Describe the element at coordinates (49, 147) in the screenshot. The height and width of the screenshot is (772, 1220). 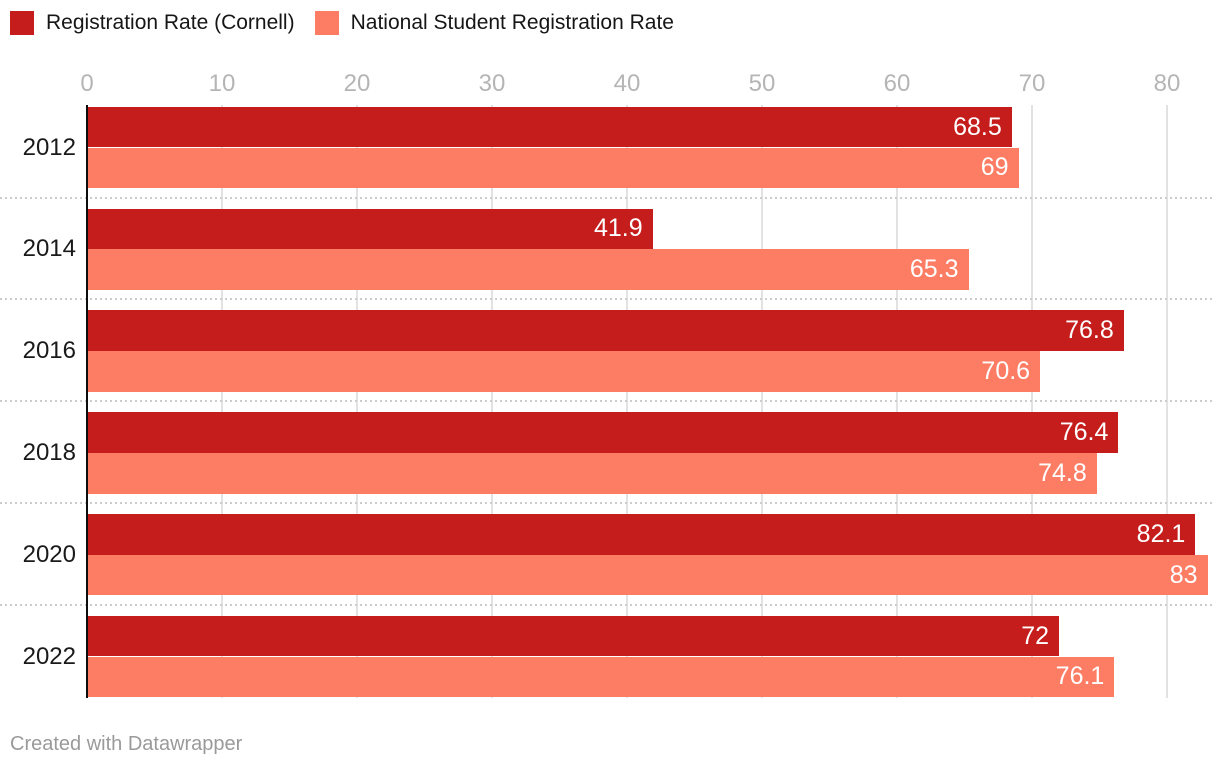
I see `category-label-2012: 2012` at that location.